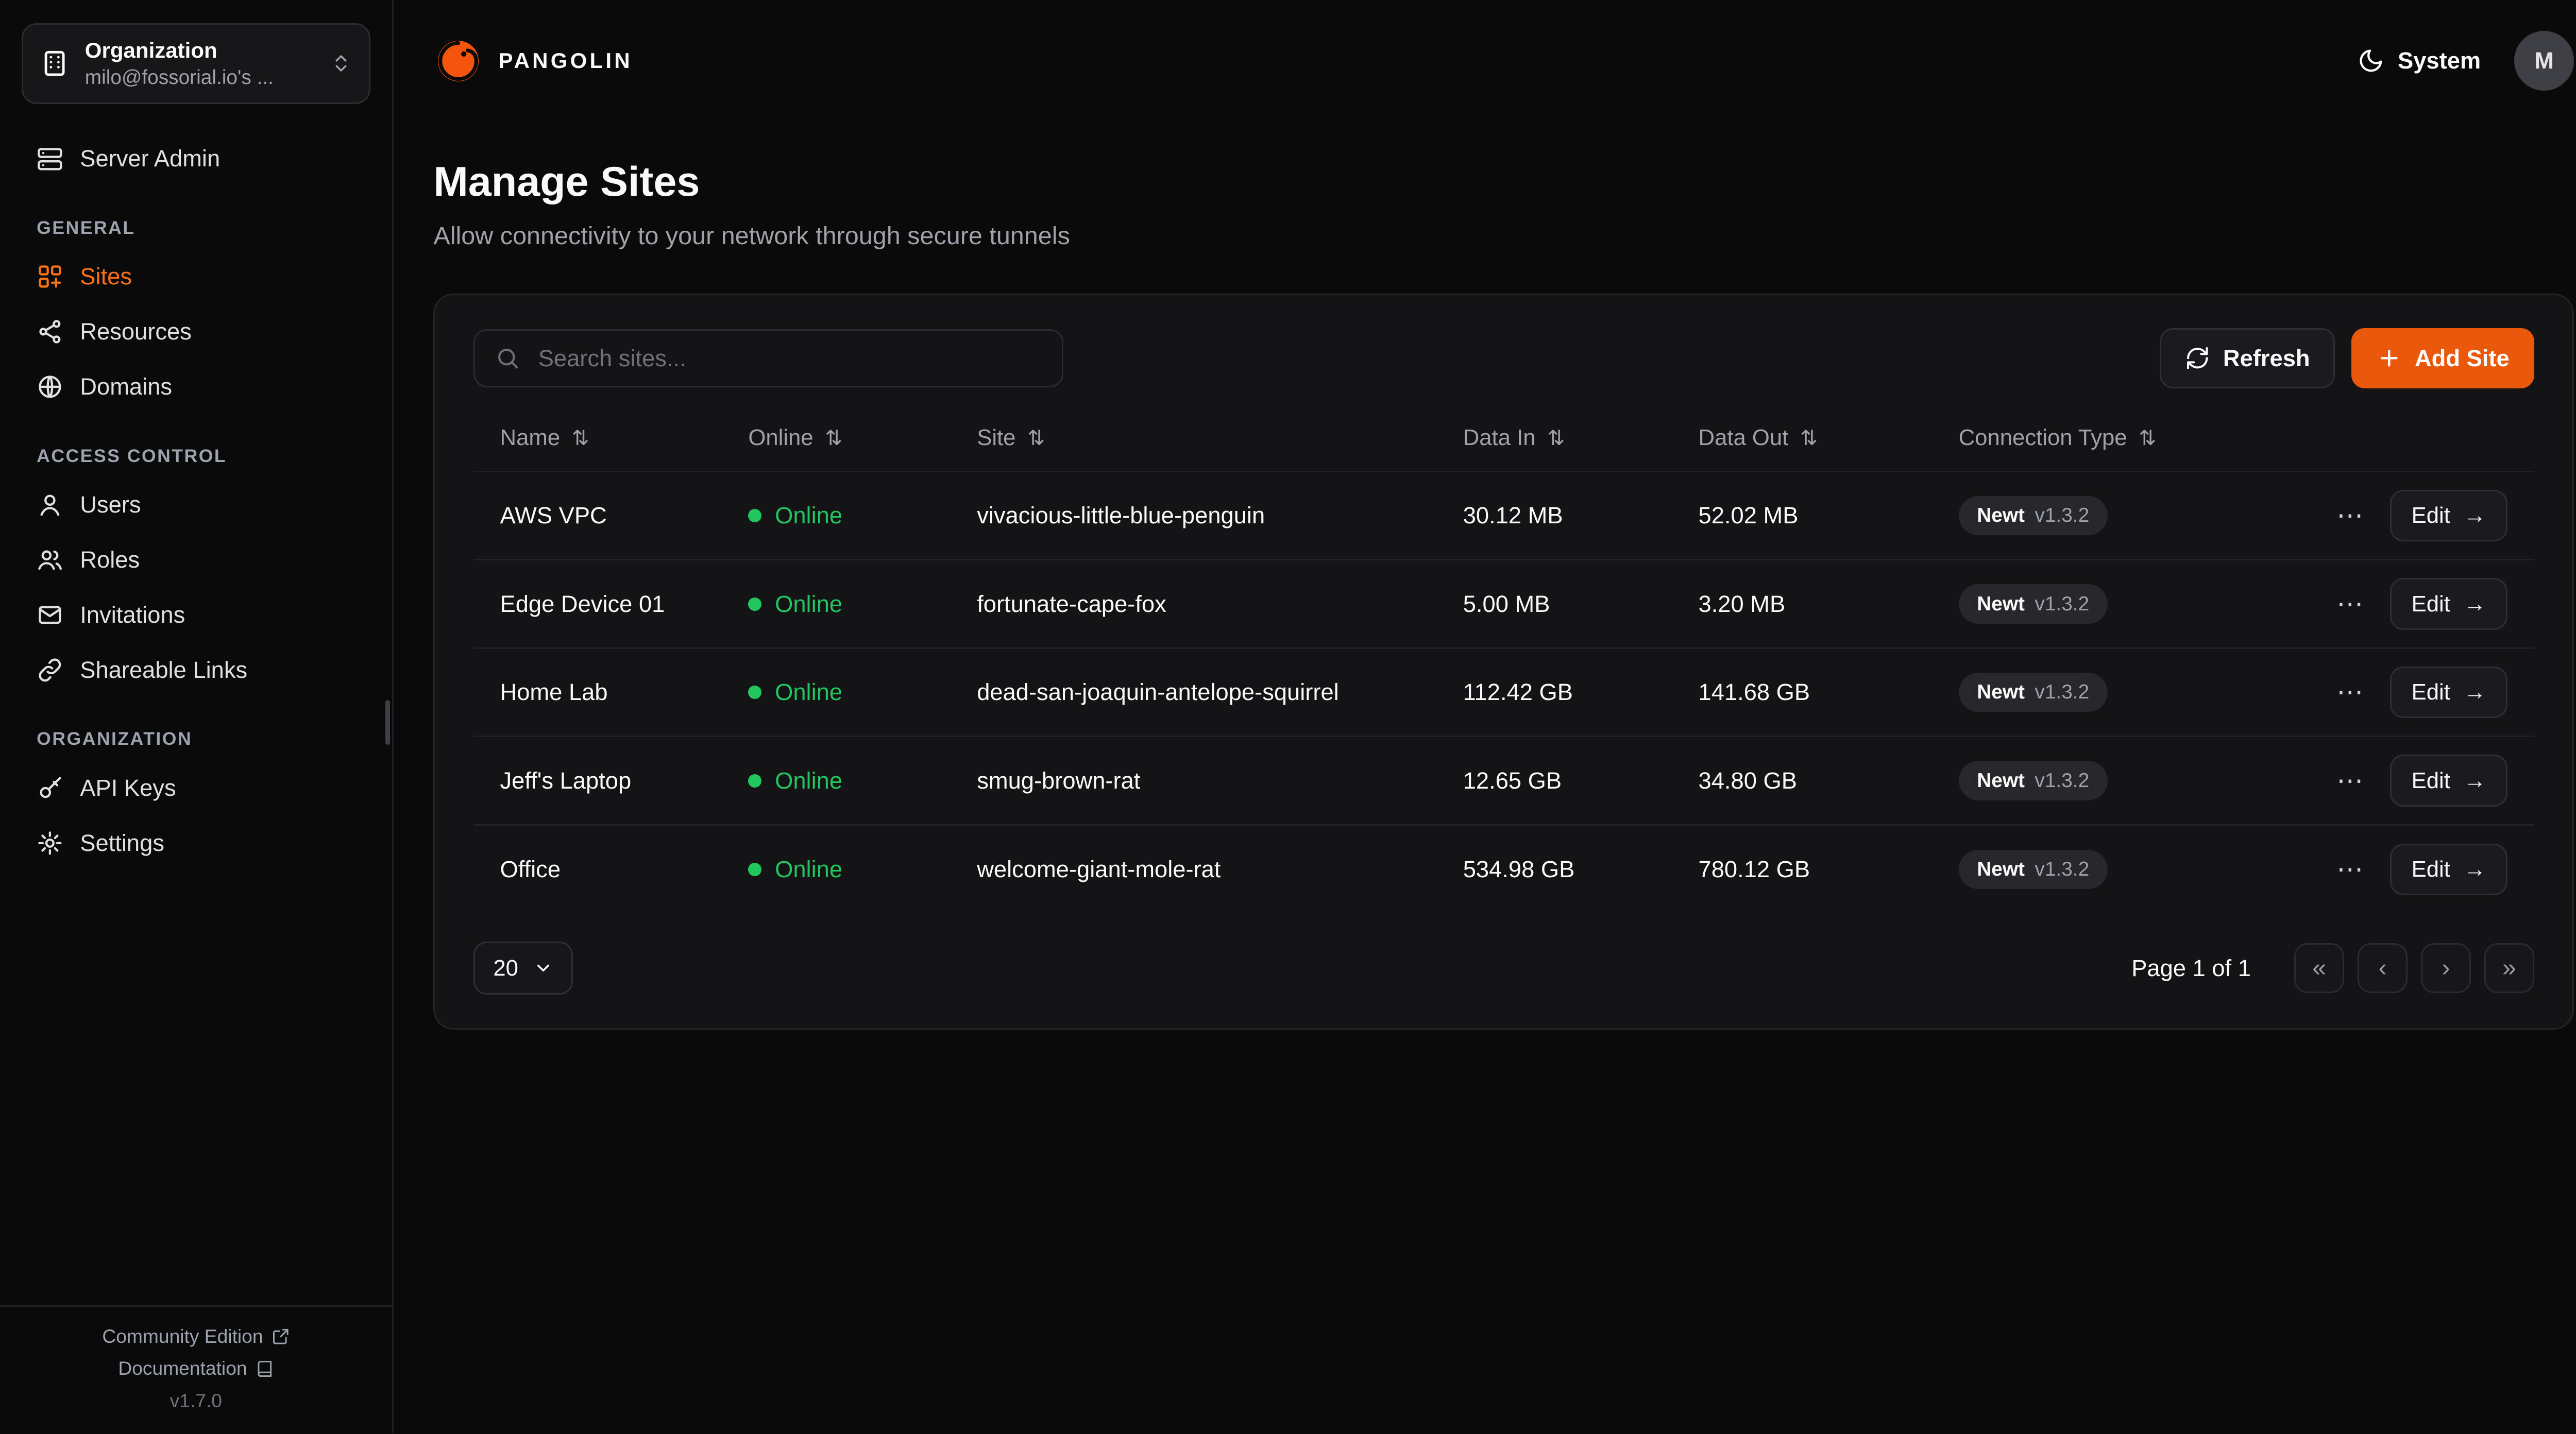 This screenshot has width=2576, height=1434. What do you see at coordinates (2445, 968) in the screenshot?
I see `pagination-next-button: ›` at bounding box center [2445, 968].